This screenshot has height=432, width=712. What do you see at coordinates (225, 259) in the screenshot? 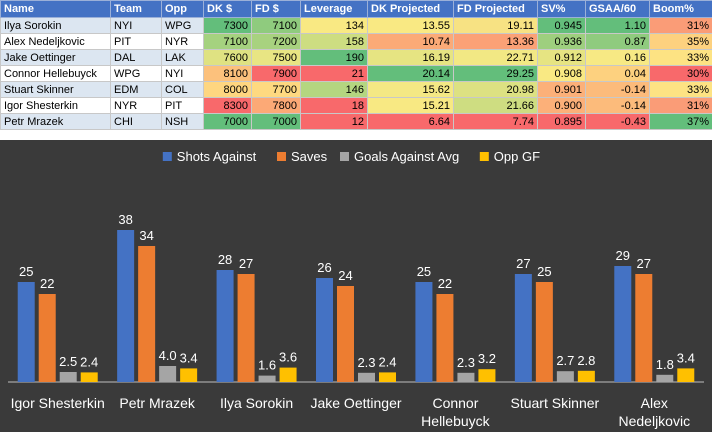
I see `data-label: 28` at bounding box center [225, 259].